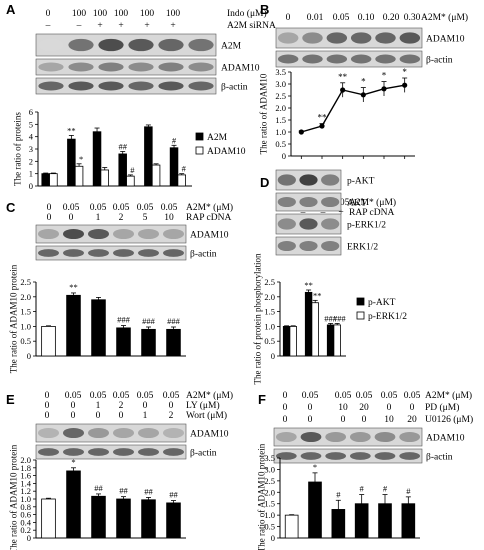 This screenshot has width=484, height=550. What do you see at coordinates (301, 132) in the screenshot?
I see `data-point` at bounding box center [301, 132].